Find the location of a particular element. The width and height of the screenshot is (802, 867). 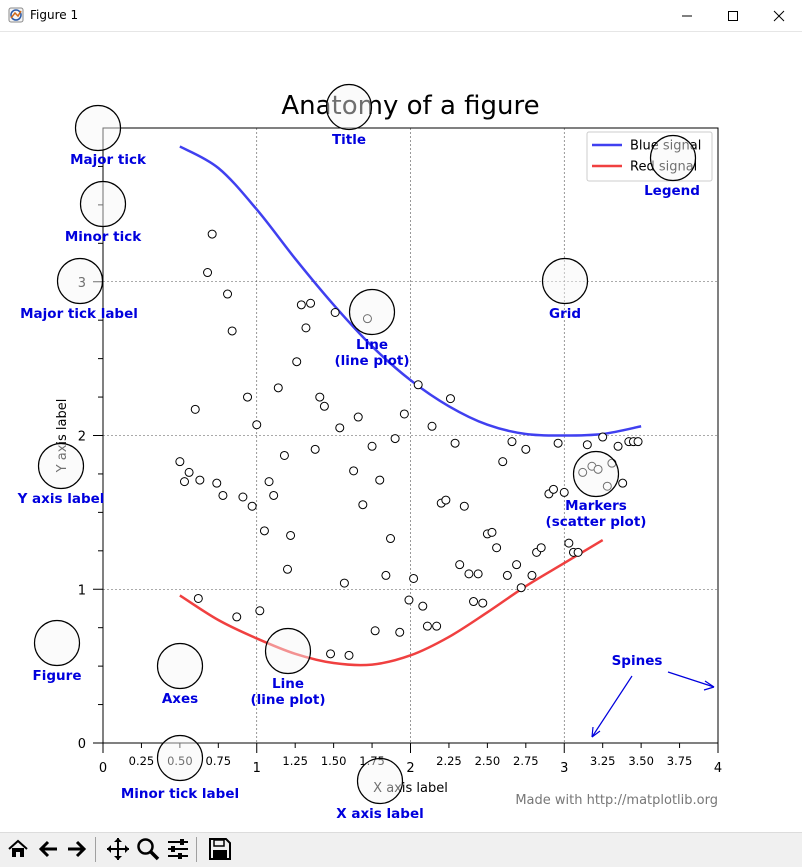

arrow-left-icon is located at coordinates (48, 849).